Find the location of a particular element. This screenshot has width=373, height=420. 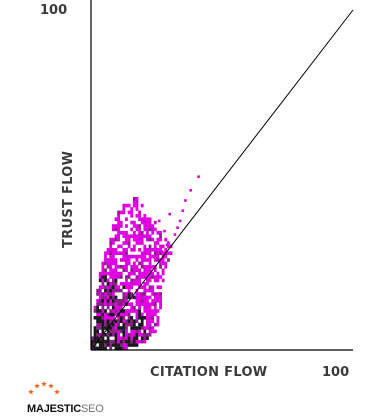

density-cells is located at coordinates (132, 274).